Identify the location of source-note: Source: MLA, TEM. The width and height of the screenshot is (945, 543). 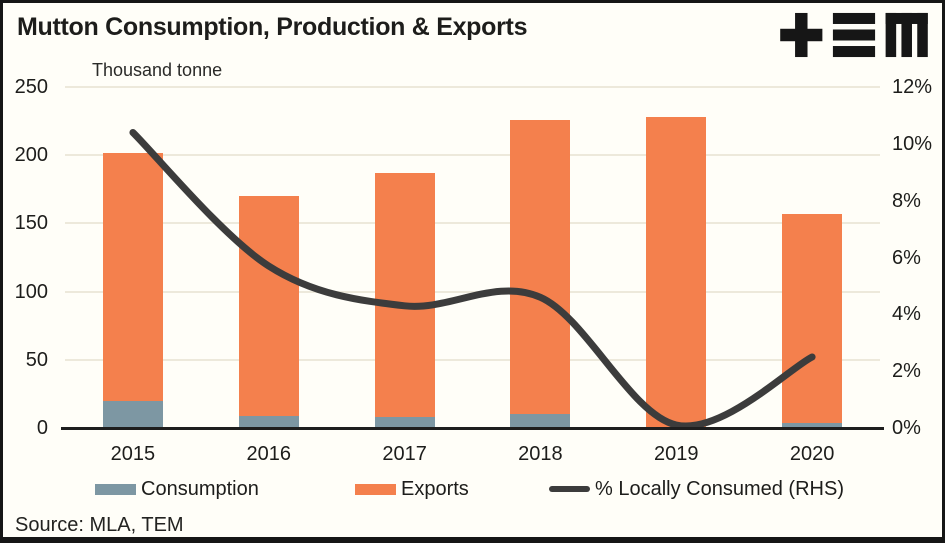
(99, 525).